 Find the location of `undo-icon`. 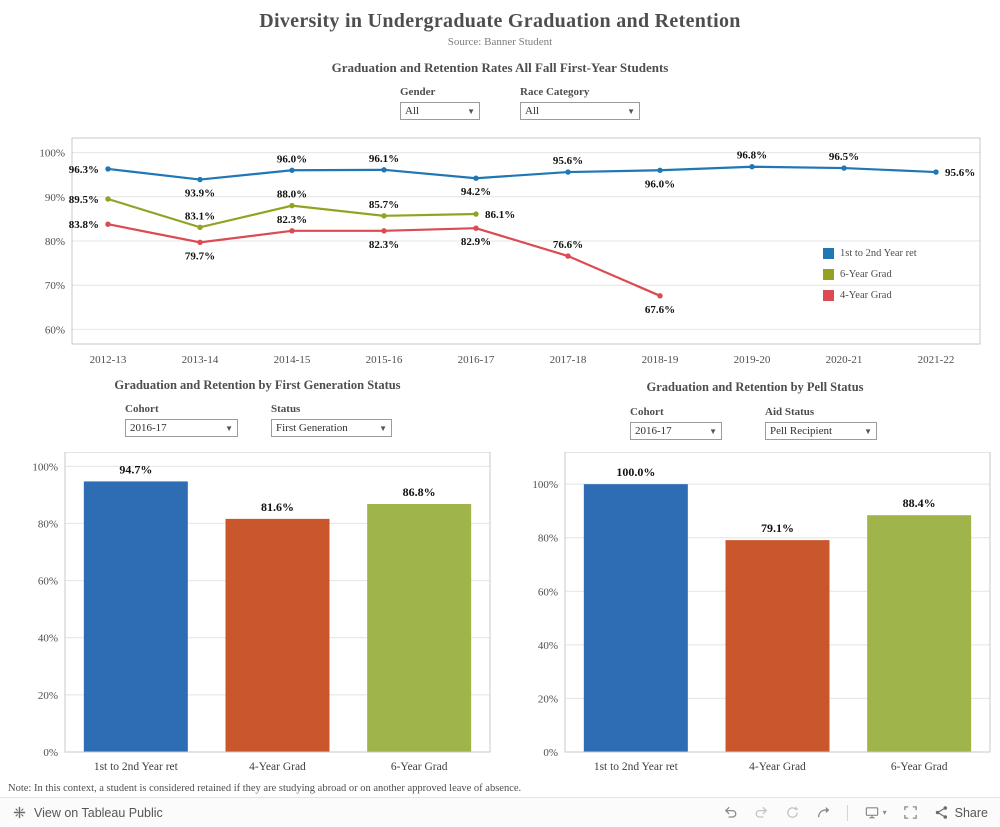

undo-icon is located at coordinates (730, 812).